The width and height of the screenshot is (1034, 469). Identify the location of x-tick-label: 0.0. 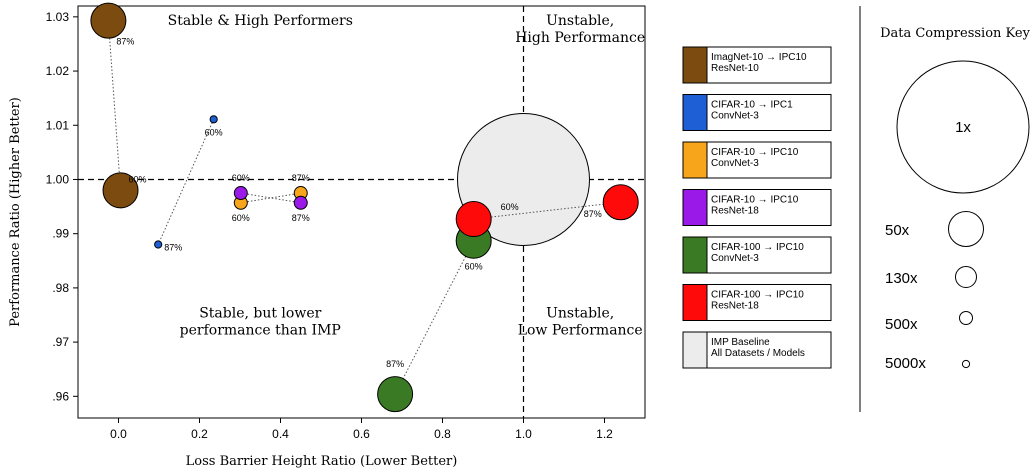
(118, 434).